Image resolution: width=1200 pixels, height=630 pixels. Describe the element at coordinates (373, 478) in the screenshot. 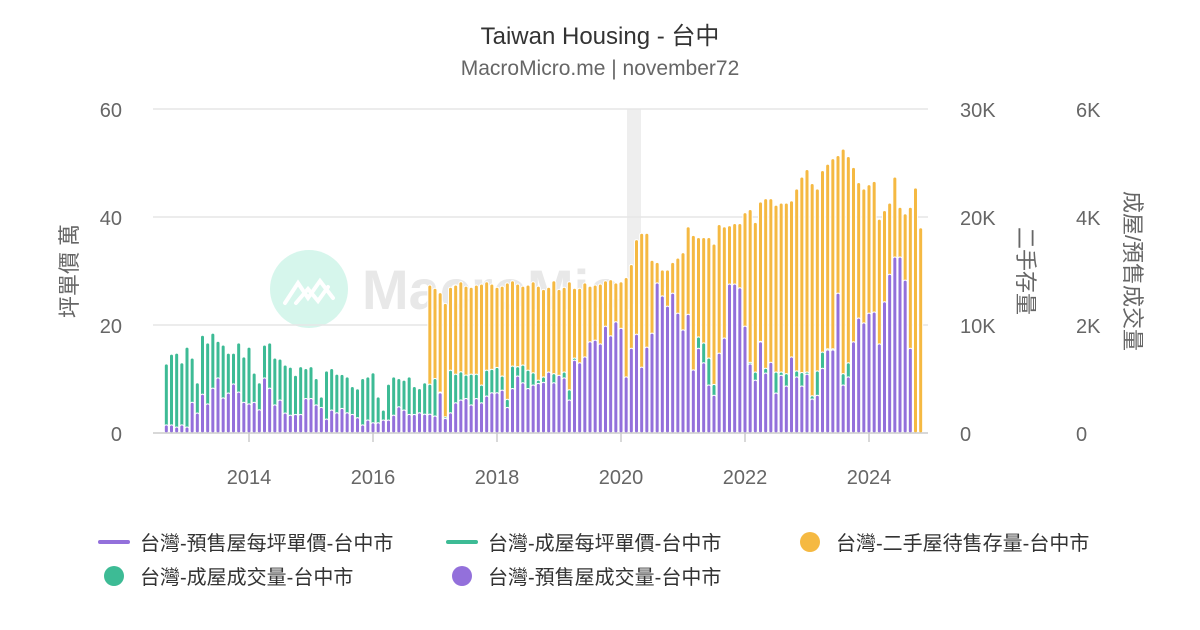

I see `x-axis-tick-label: 2016` at that location.